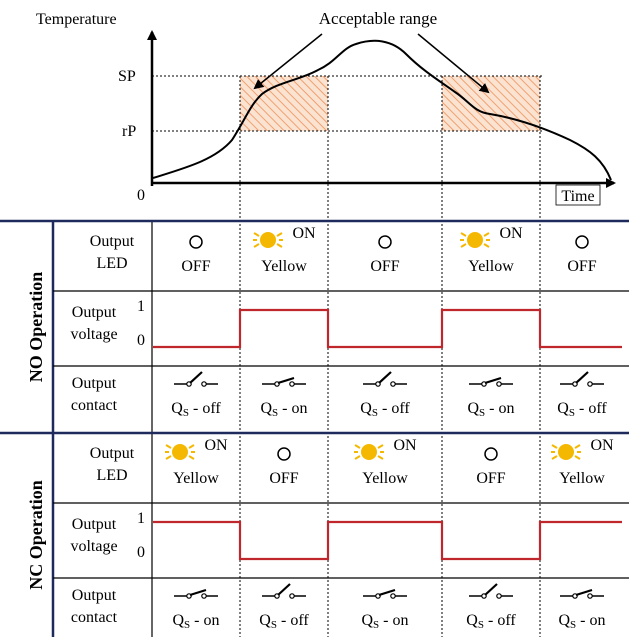  What do you see at coordinates (577, 196) in the screenshot?
I see `x-axis-label: Time` at bounding box center [577, 196].